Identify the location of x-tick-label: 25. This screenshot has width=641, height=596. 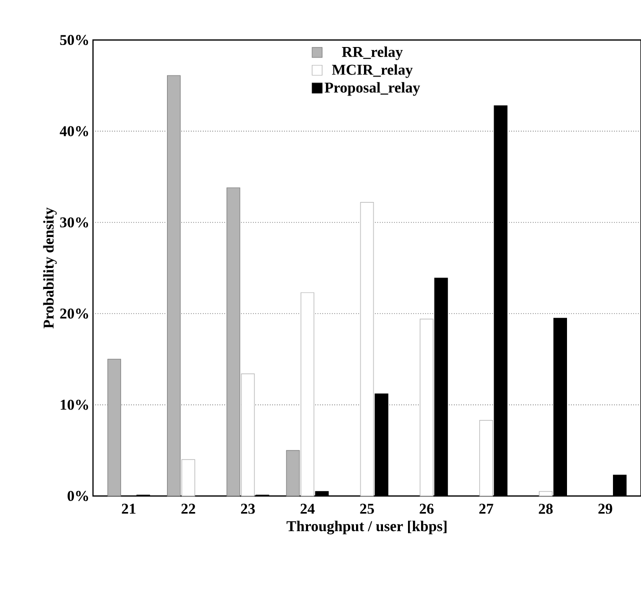
(367, 509).